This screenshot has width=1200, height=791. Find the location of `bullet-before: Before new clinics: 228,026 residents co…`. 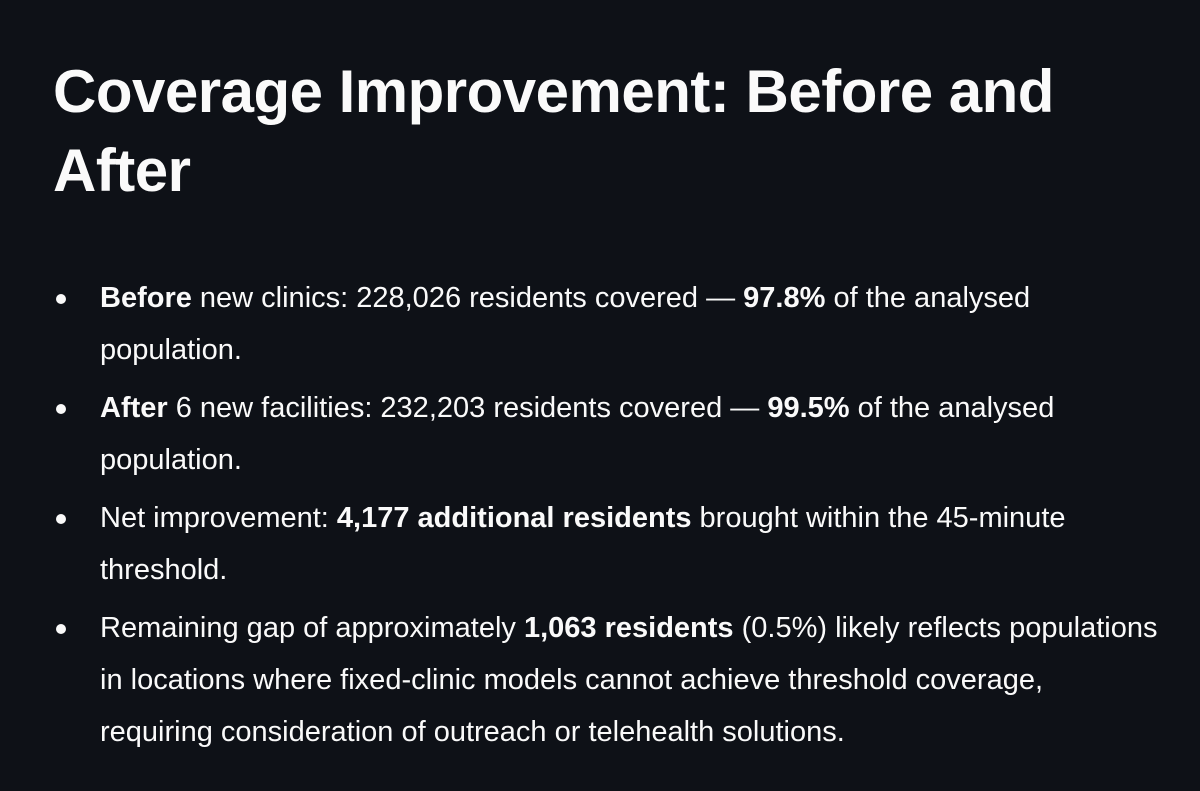

bullet-before: Before new clinics: 228,026 residents co… is located at coordinates (608, 324).